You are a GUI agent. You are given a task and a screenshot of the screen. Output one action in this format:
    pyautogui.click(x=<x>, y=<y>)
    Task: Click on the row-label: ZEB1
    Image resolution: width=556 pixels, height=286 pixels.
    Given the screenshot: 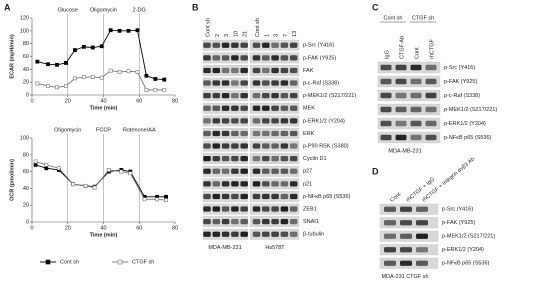 What is the action you would take?
    pyautogui.click(x=310, y=210)
    